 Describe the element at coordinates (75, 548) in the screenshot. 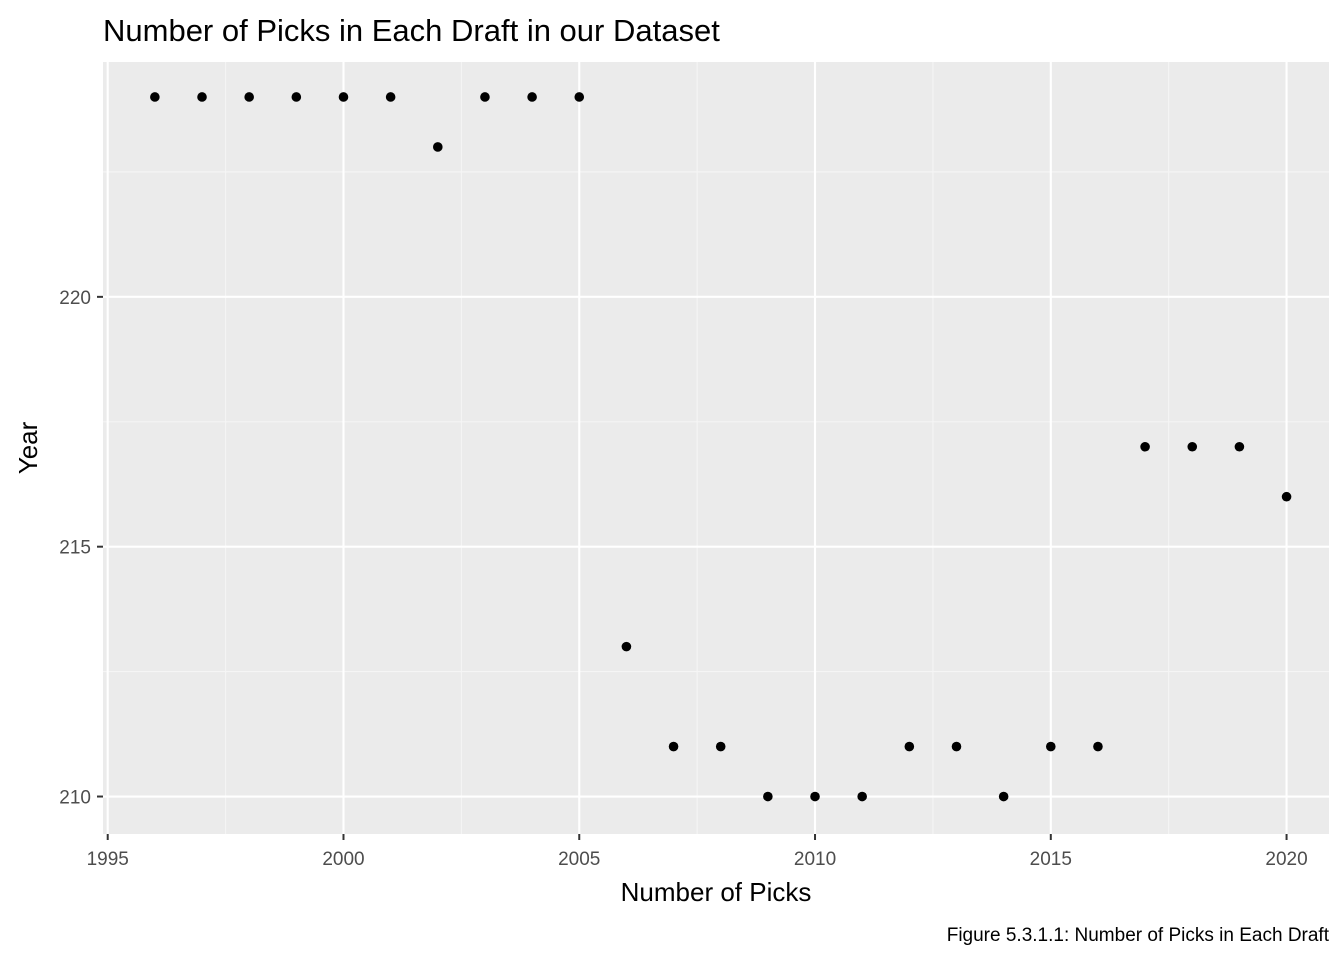

I see `y-tick-label: 215` at that location.